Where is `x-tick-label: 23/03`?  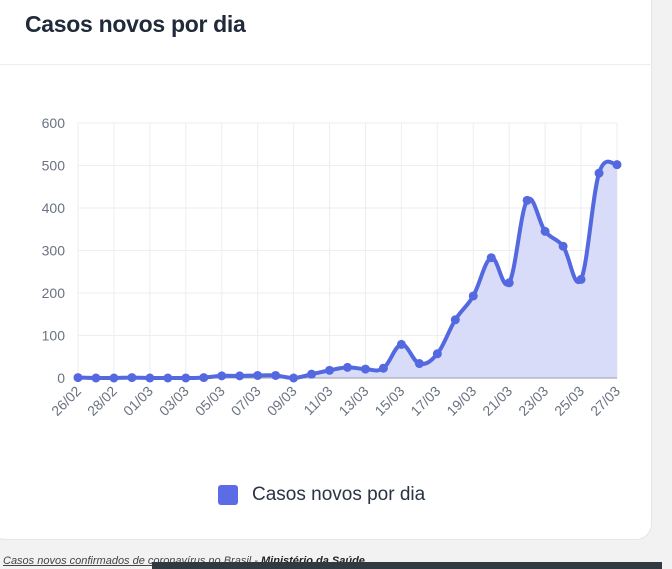
x-tick-label: 23/03 is located at coordinates (533, 401).